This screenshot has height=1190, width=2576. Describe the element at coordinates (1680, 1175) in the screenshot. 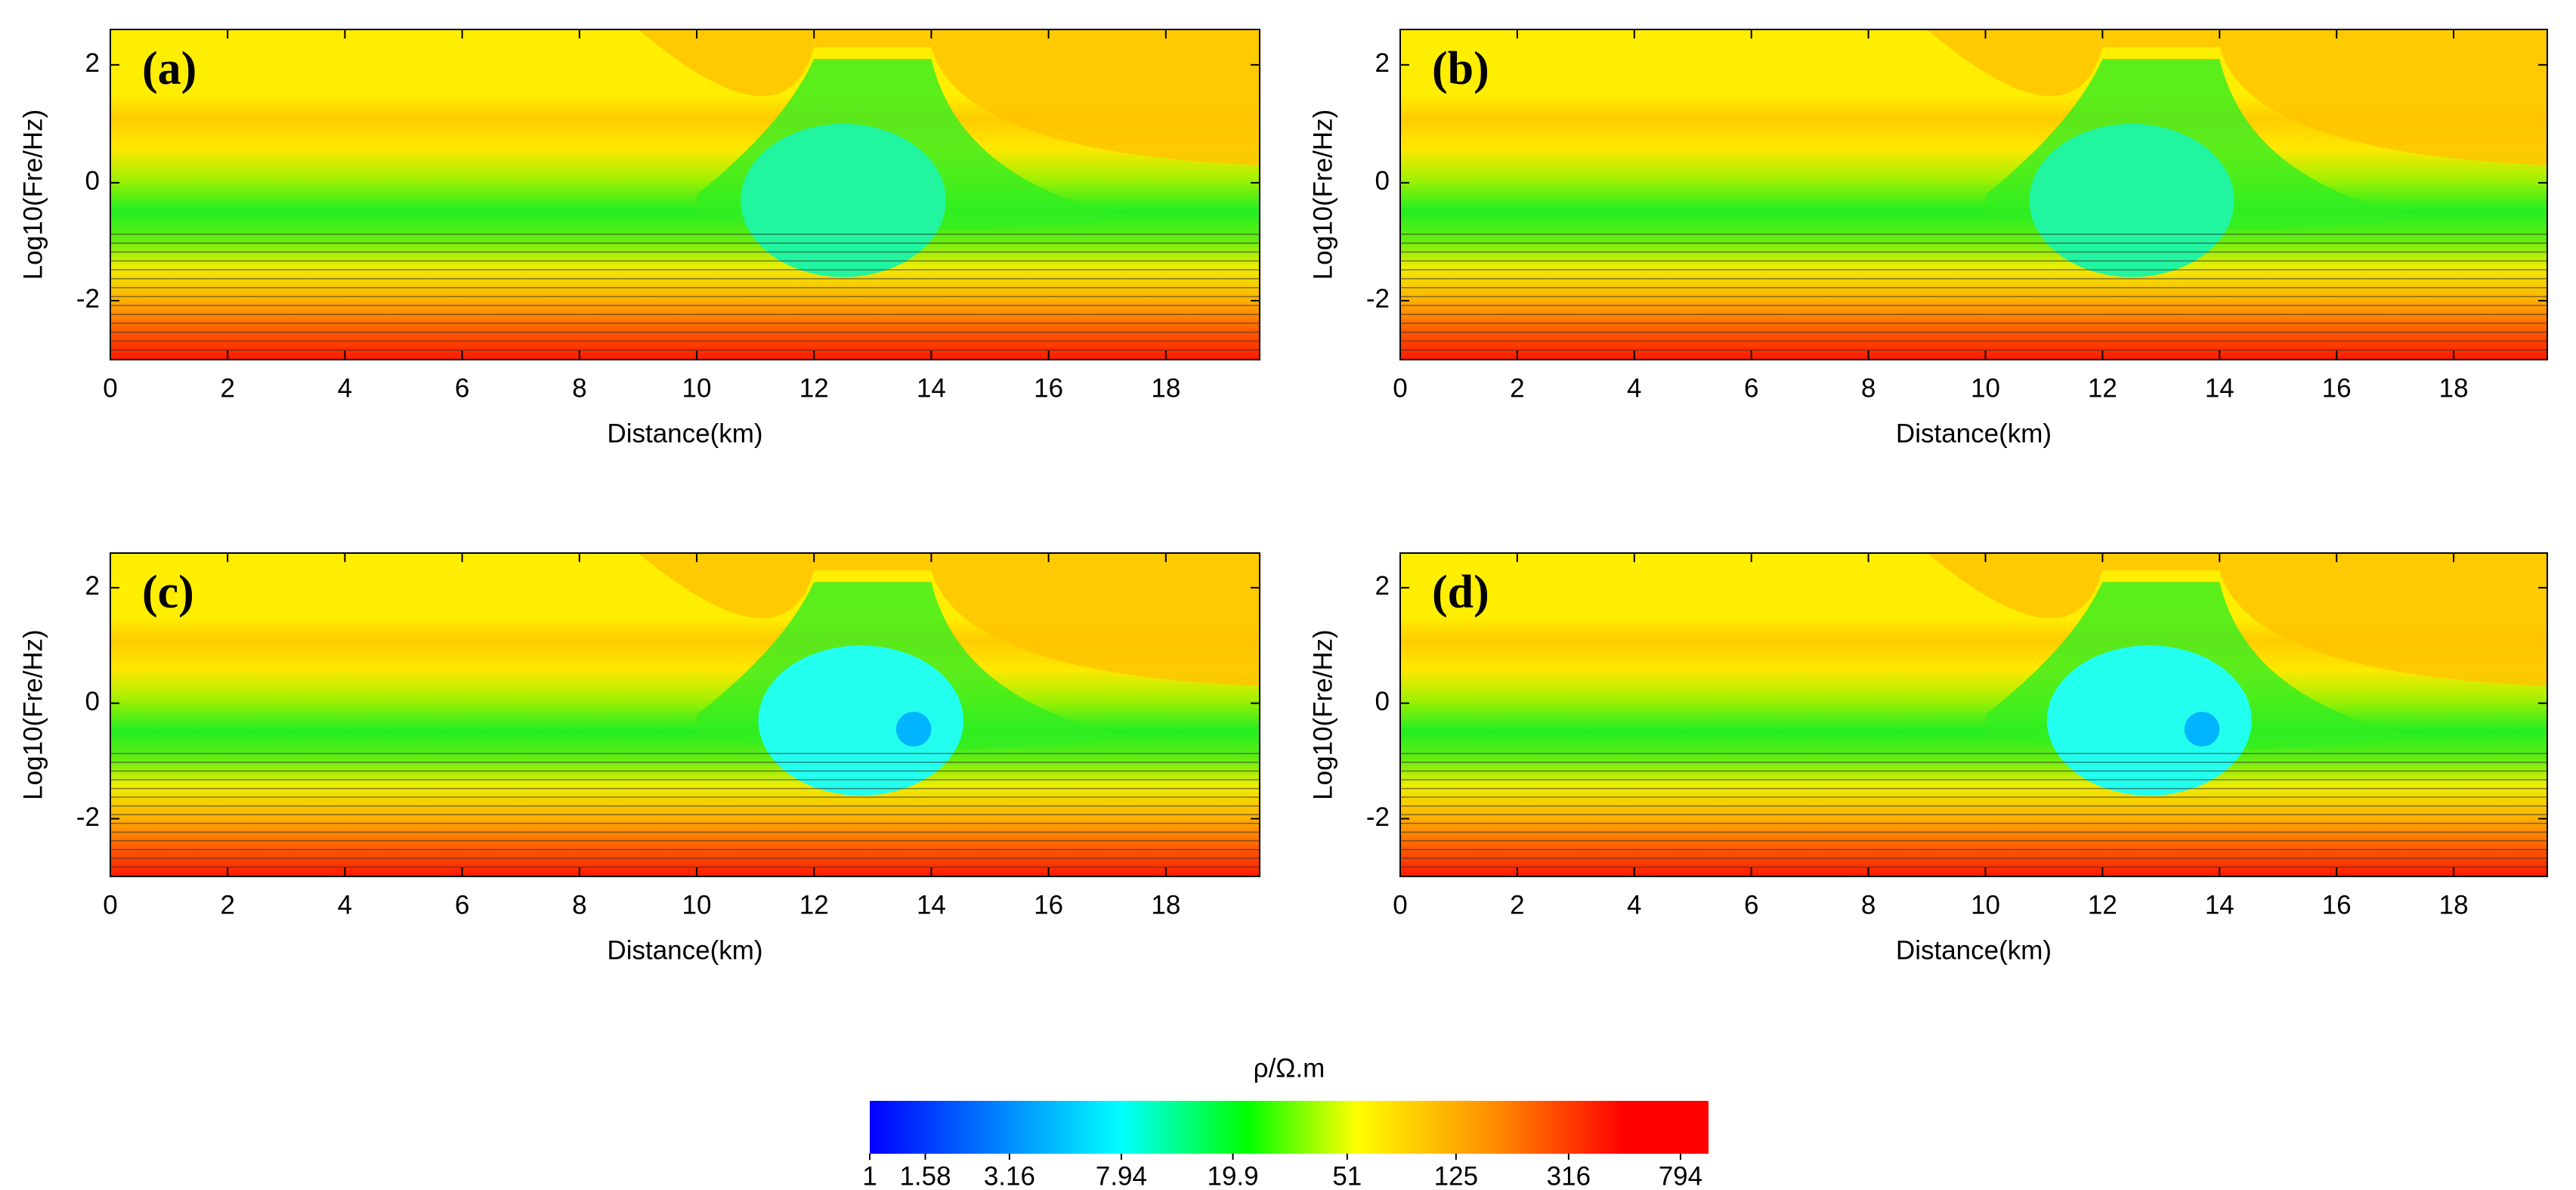

I see `colorbar-tick-label: 794` at that location.